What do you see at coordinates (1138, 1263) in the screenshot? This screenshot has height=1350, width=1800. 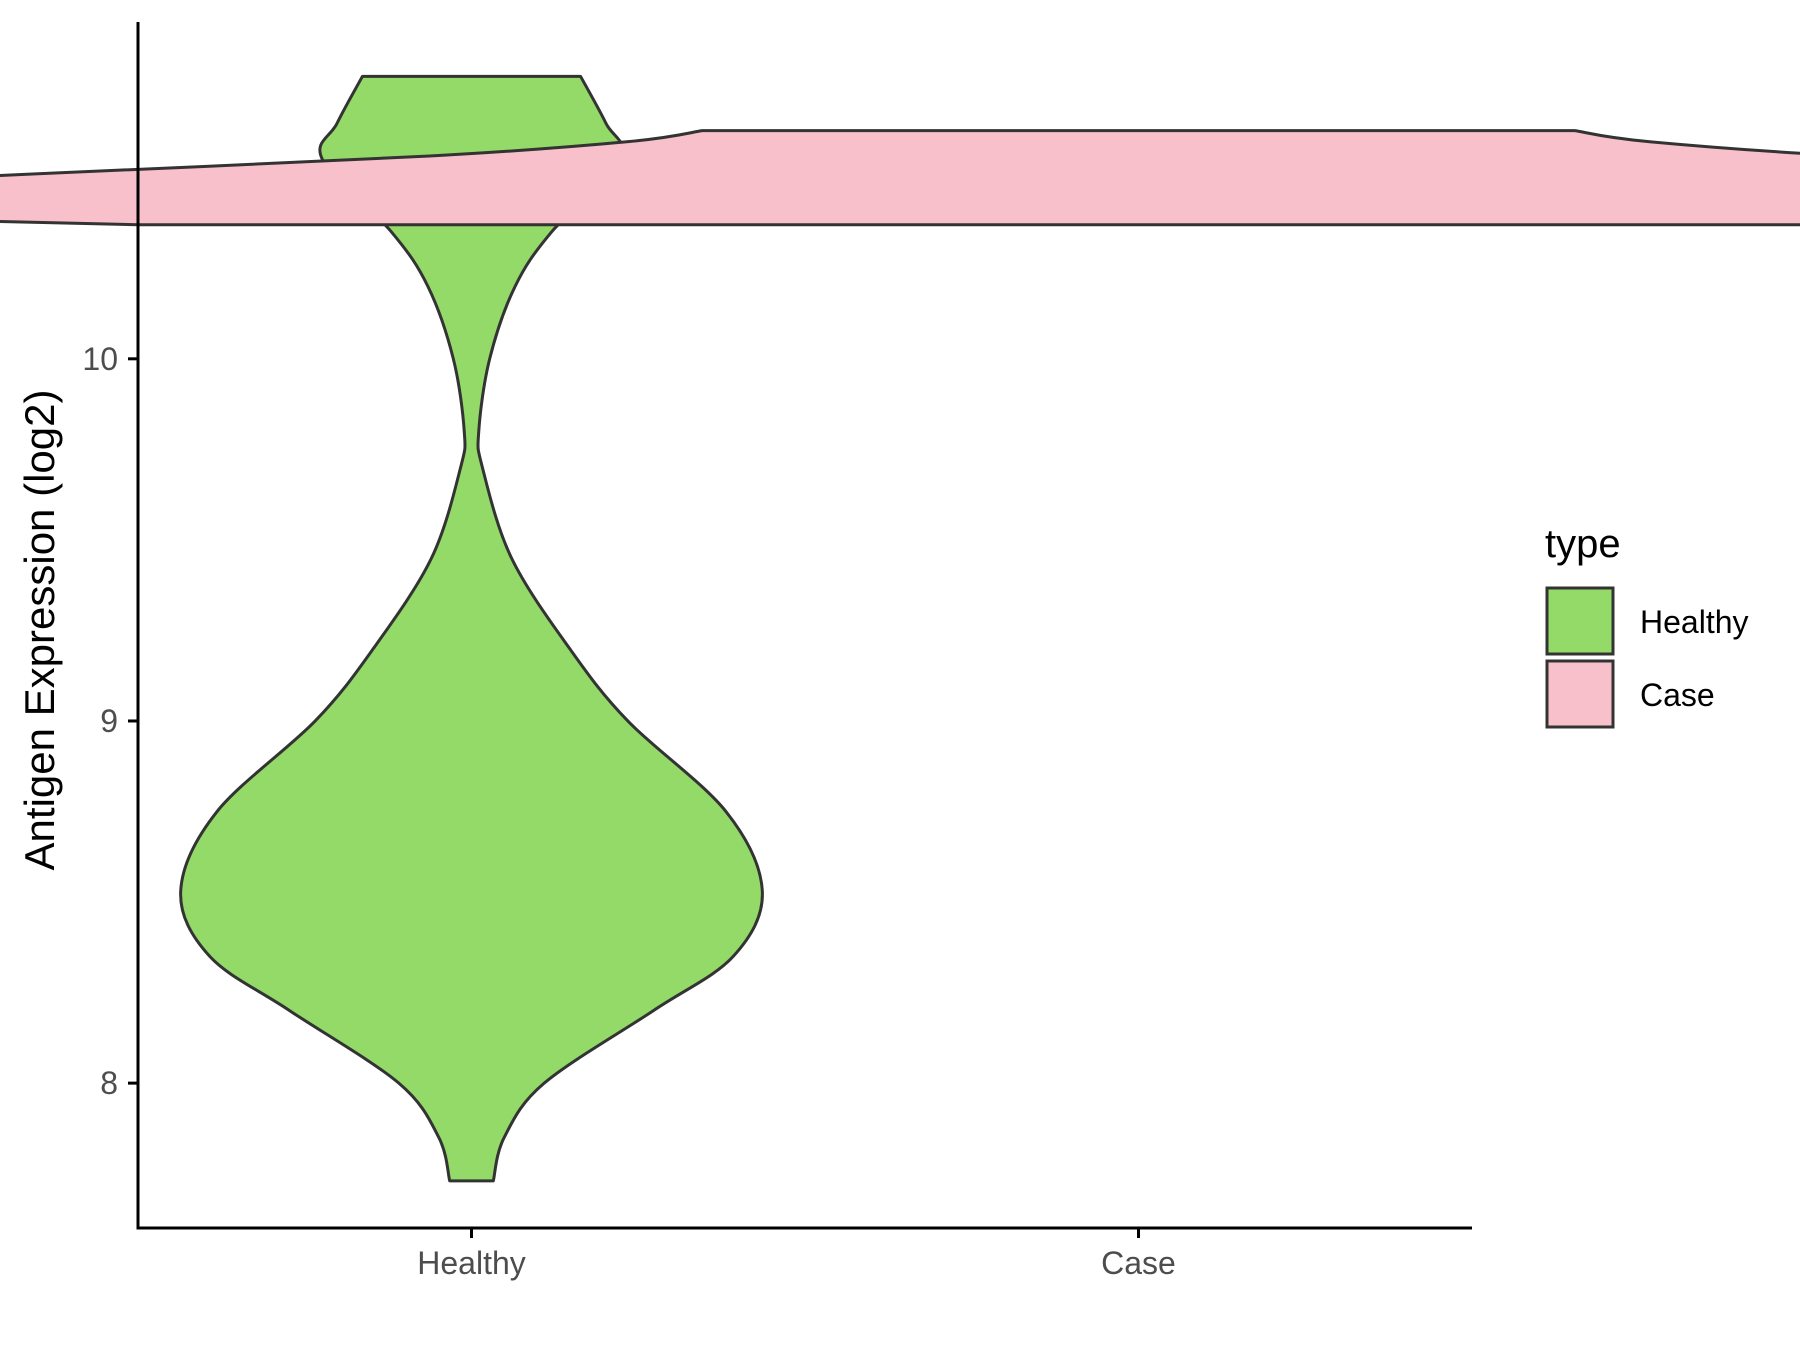 I see `x-tick-label-case: Case` at bounding box center [1138, 1263].